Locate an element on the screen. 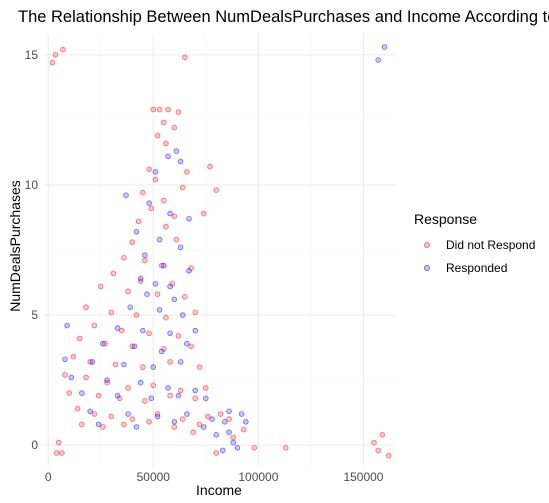  x-tick-label: 150000 is located at coordinates (363, 477).